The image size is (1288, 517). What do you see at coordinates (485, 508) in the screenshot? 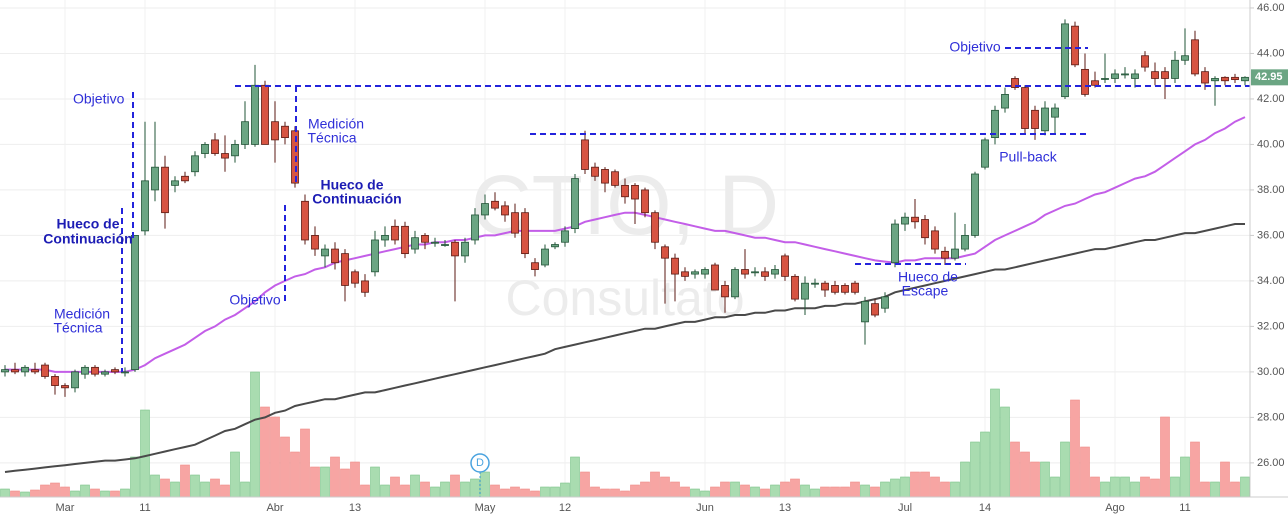
I see `x-tick-label: May` at bounding box center [485, 508].